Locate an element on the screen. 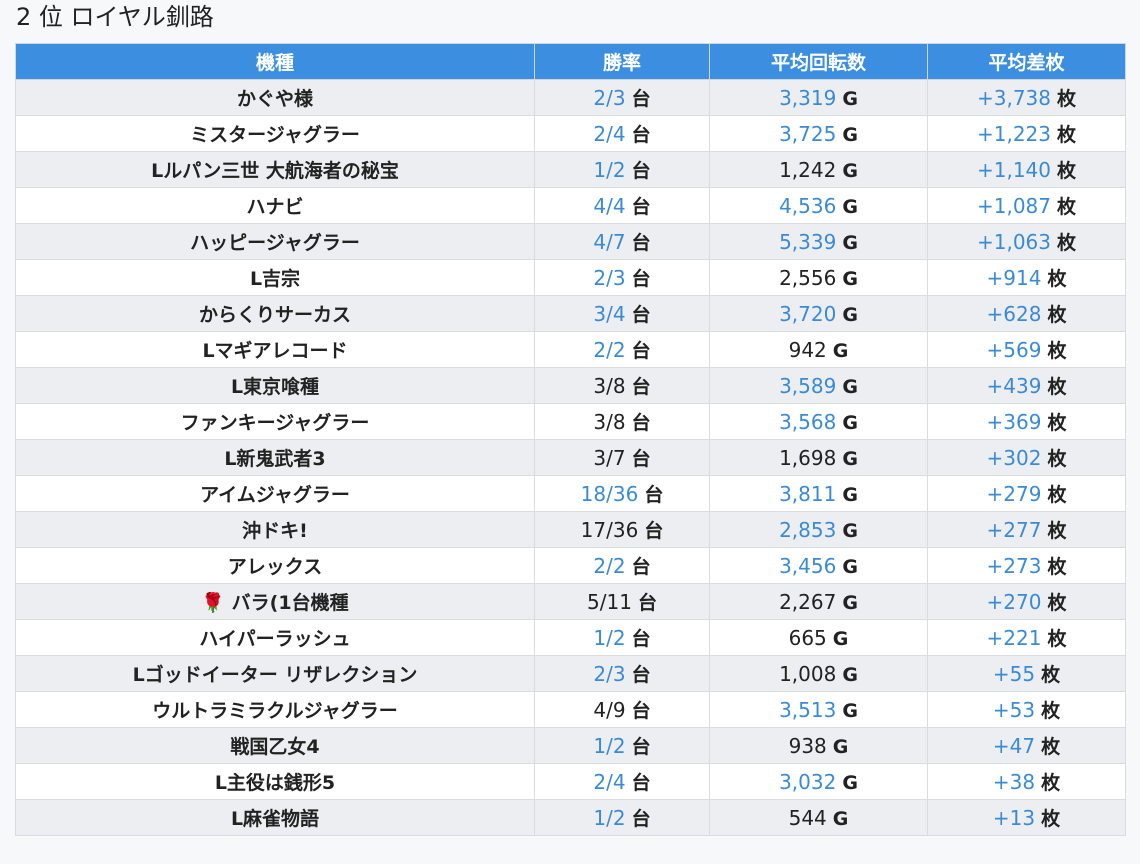 The image size is (1140, 864). avg-diff-value: +302 is located at coordinates (1014, 458).